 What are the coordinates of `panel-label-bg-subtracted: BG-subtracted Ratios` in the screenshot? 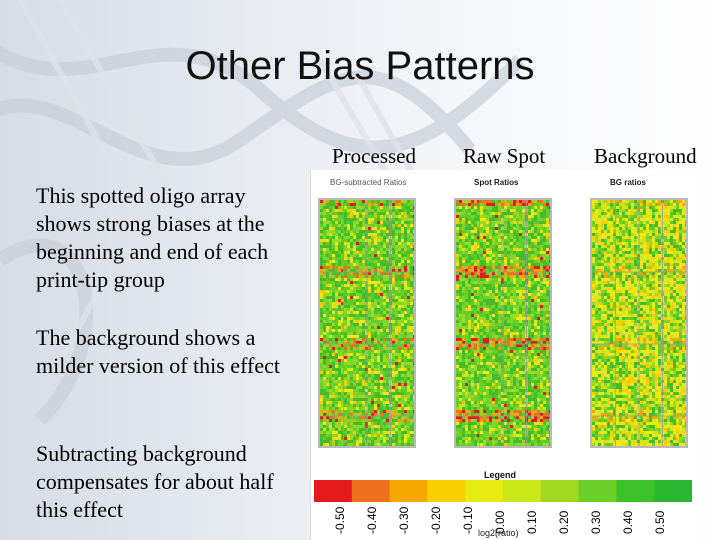 It's located at (368, 182).